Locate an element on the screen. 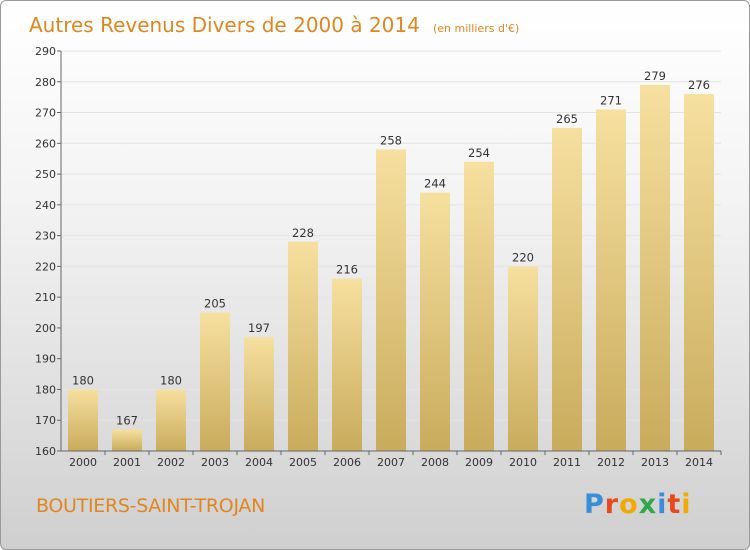 The height and width of the screenshot is (550, 750). data-label: 254 is located at coordinates (479, 153).